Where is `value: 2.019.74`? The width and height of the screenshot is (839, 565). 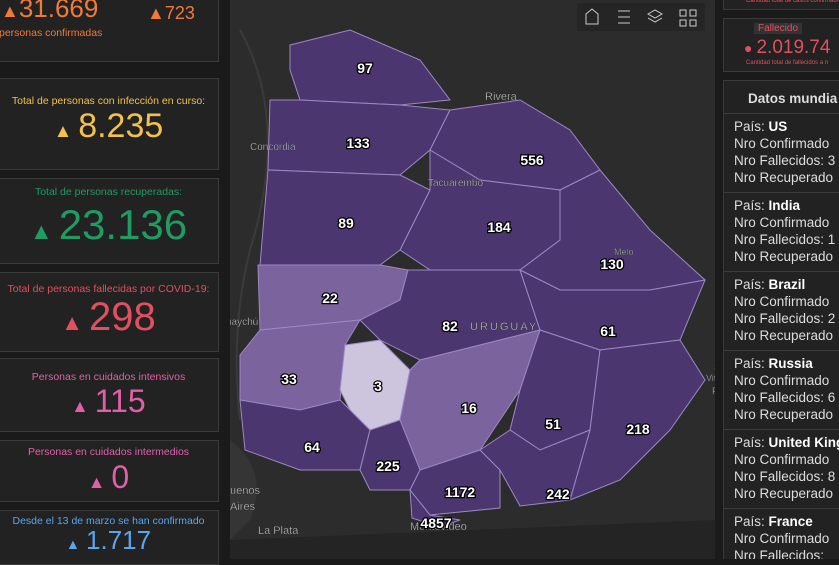
value: 2.019.74 is located at coordinates (793, 47).